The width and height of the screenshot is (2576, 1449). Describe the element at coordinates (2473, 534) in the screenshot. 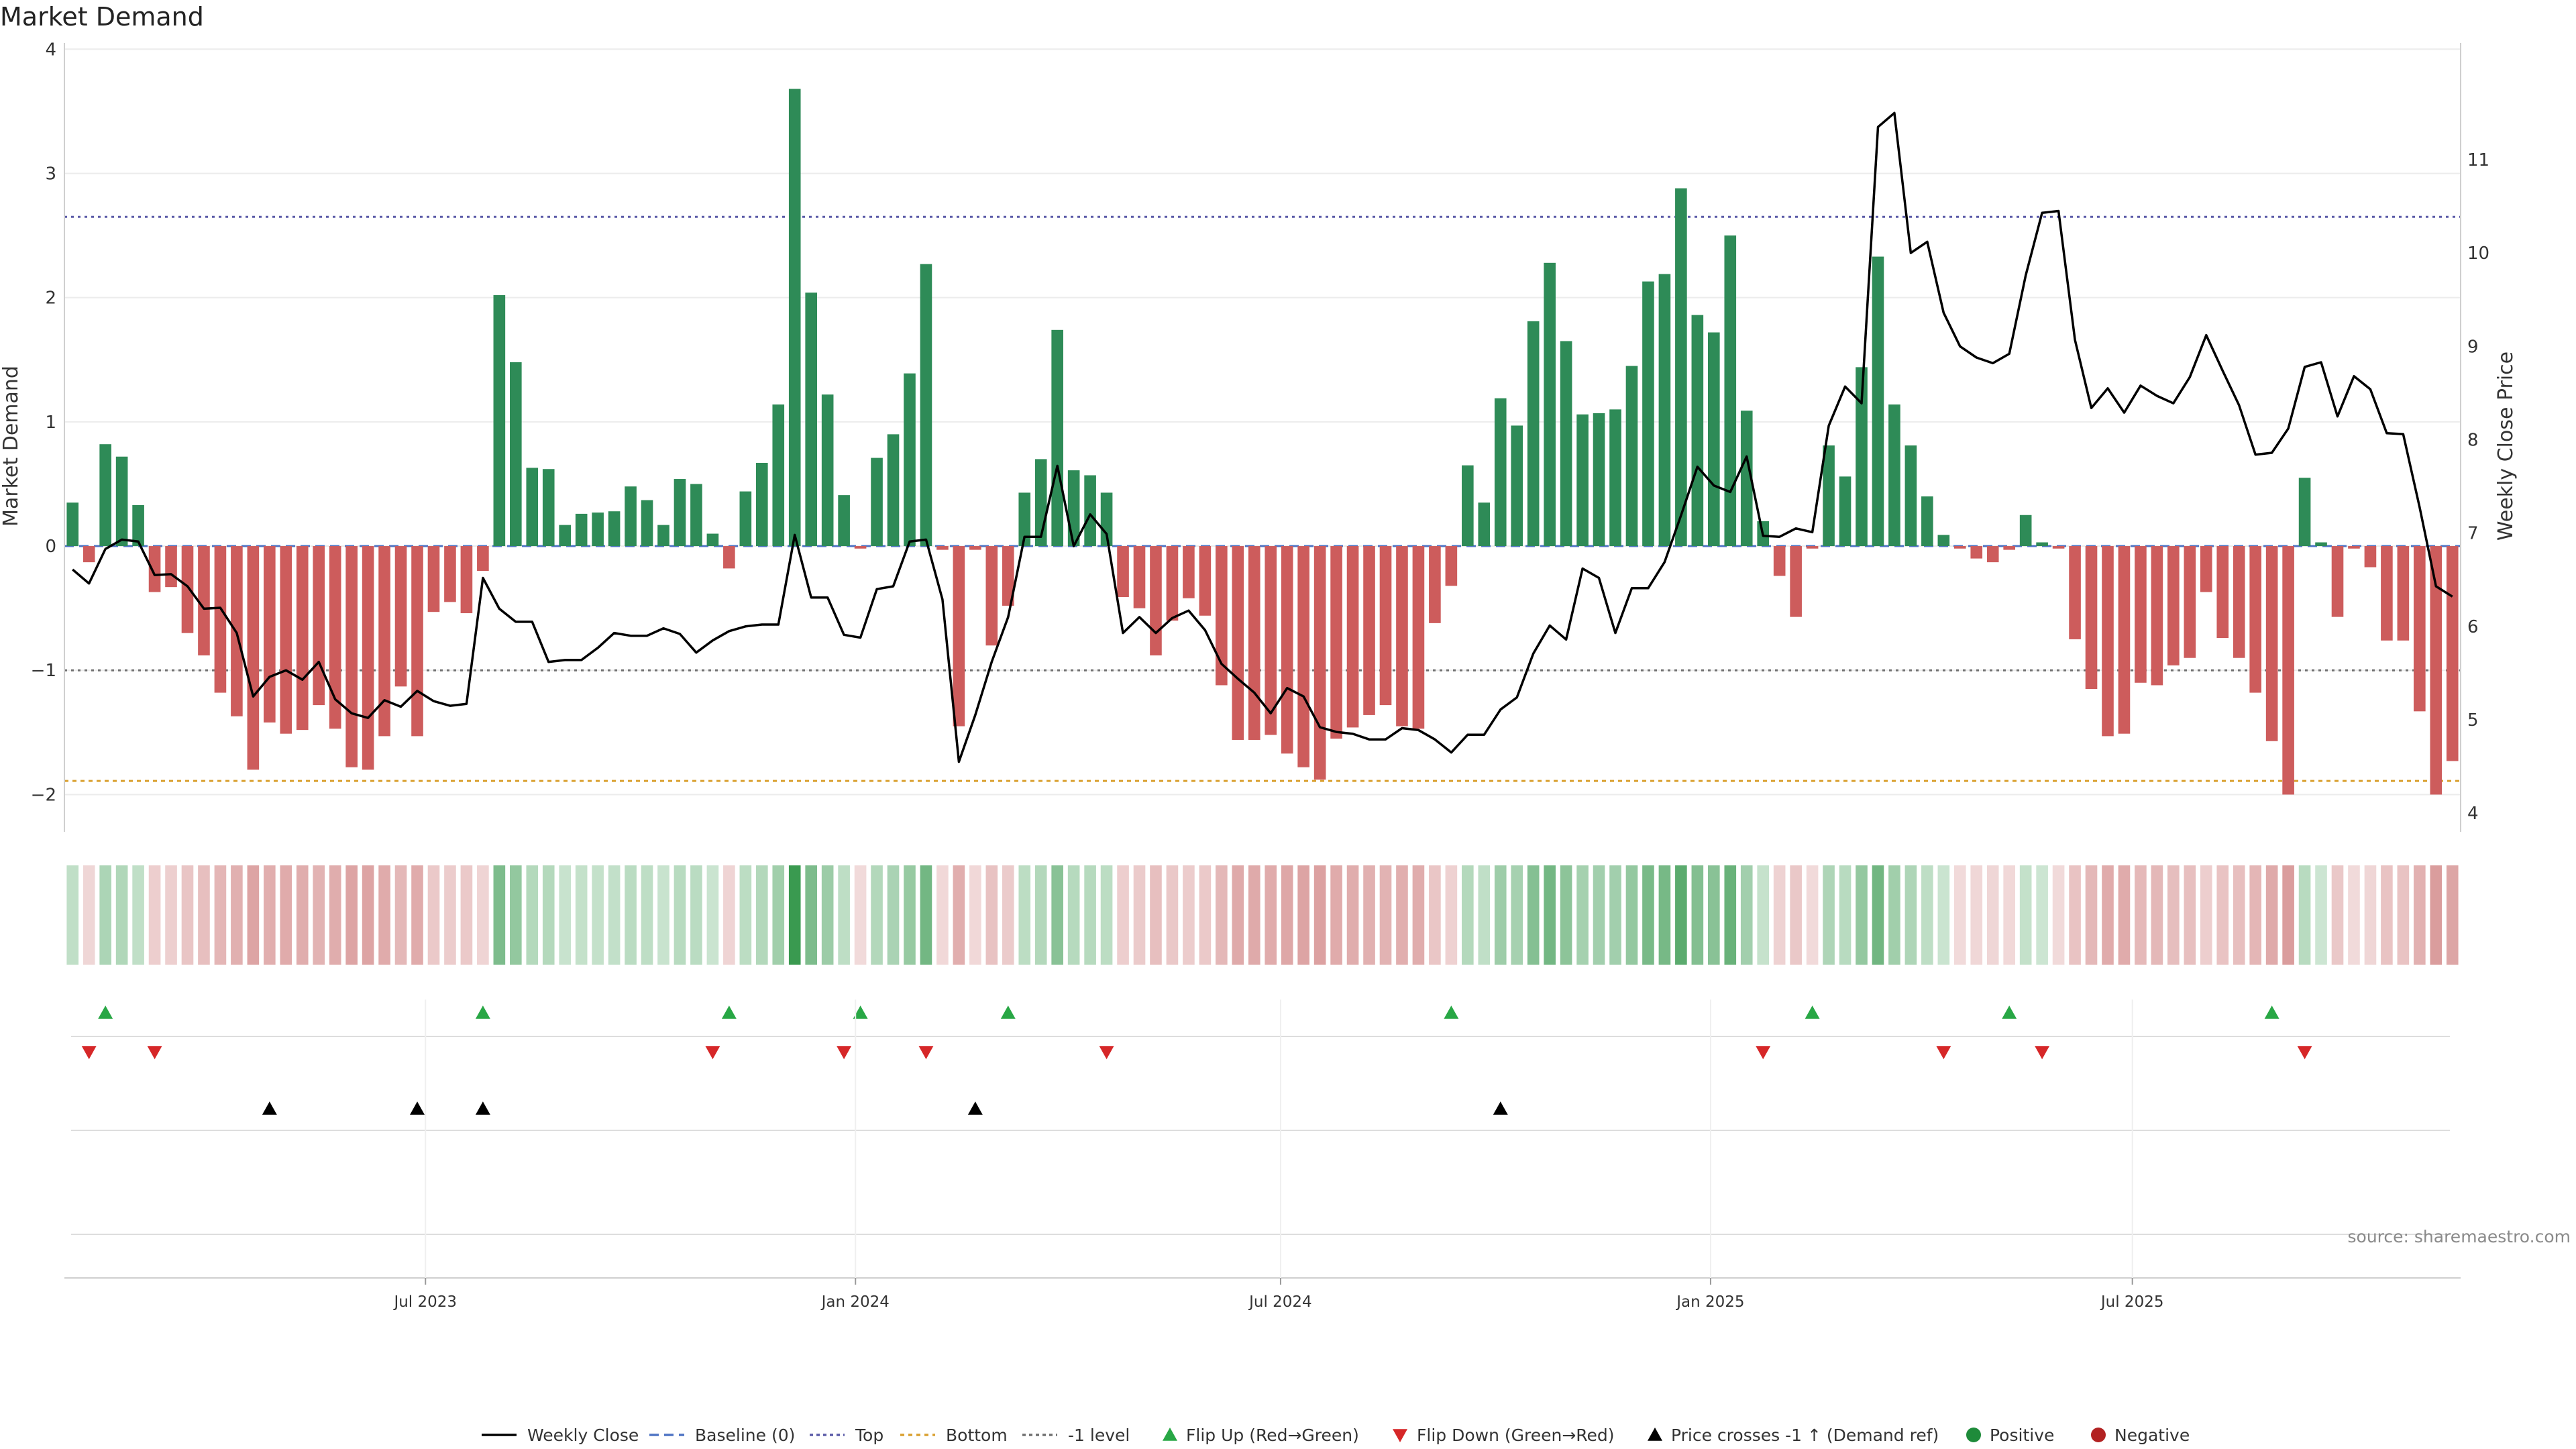

I see `y-right-tick-label: 7` at that location.